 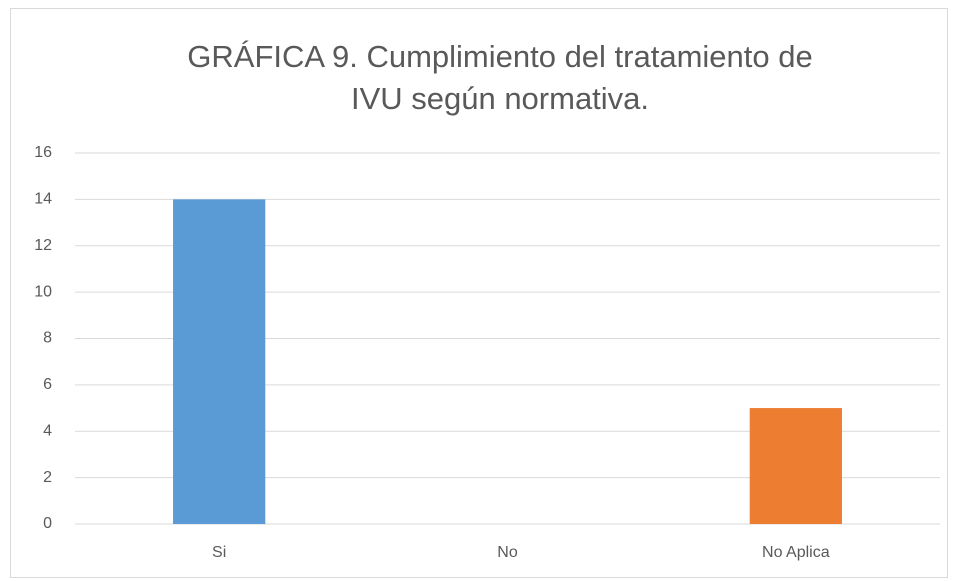 What do you see at coordinates (47, 430) in the screenshot?
I see `y-tick-label: 4` at bounding box center [47, 430].